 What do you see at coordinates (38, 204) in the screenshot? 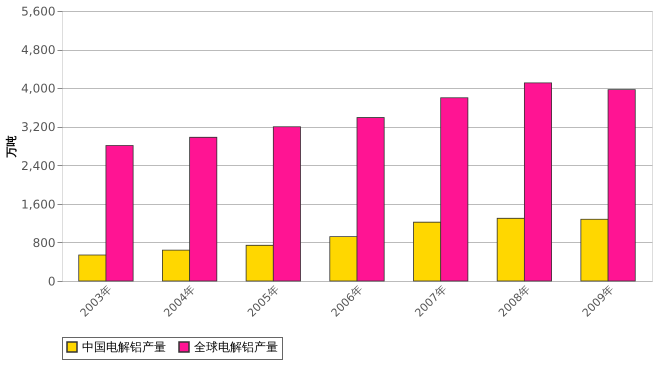
I see `y-tick-label: 1,600` at bounding box center [38, 204].